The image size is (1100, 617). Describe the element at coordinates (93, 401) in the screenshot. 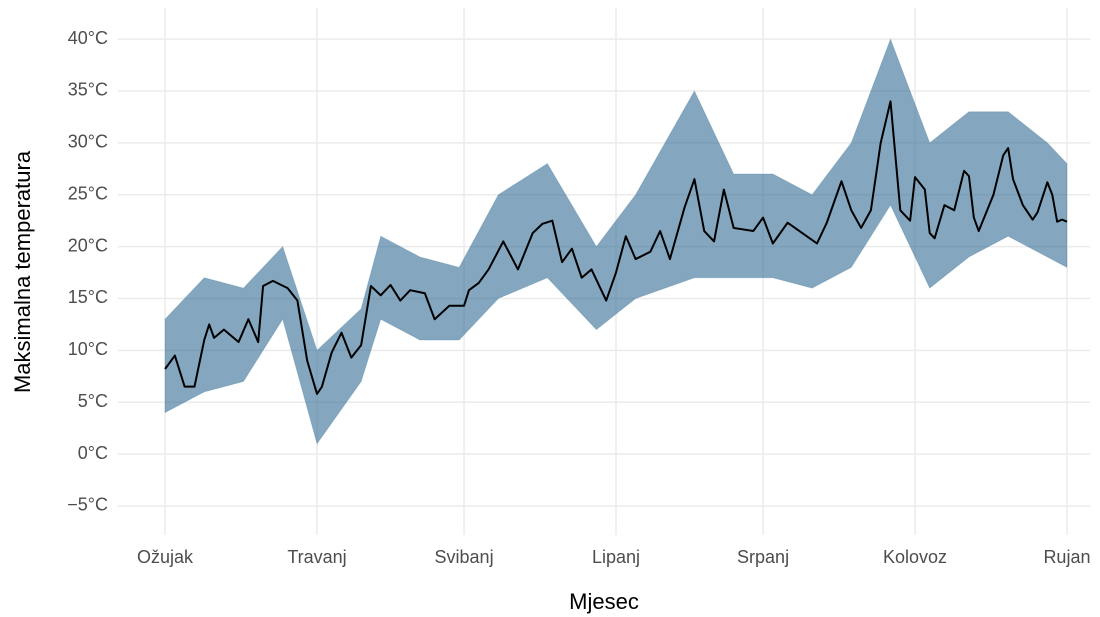

I see `y-tick-label: 5°C` at that location.